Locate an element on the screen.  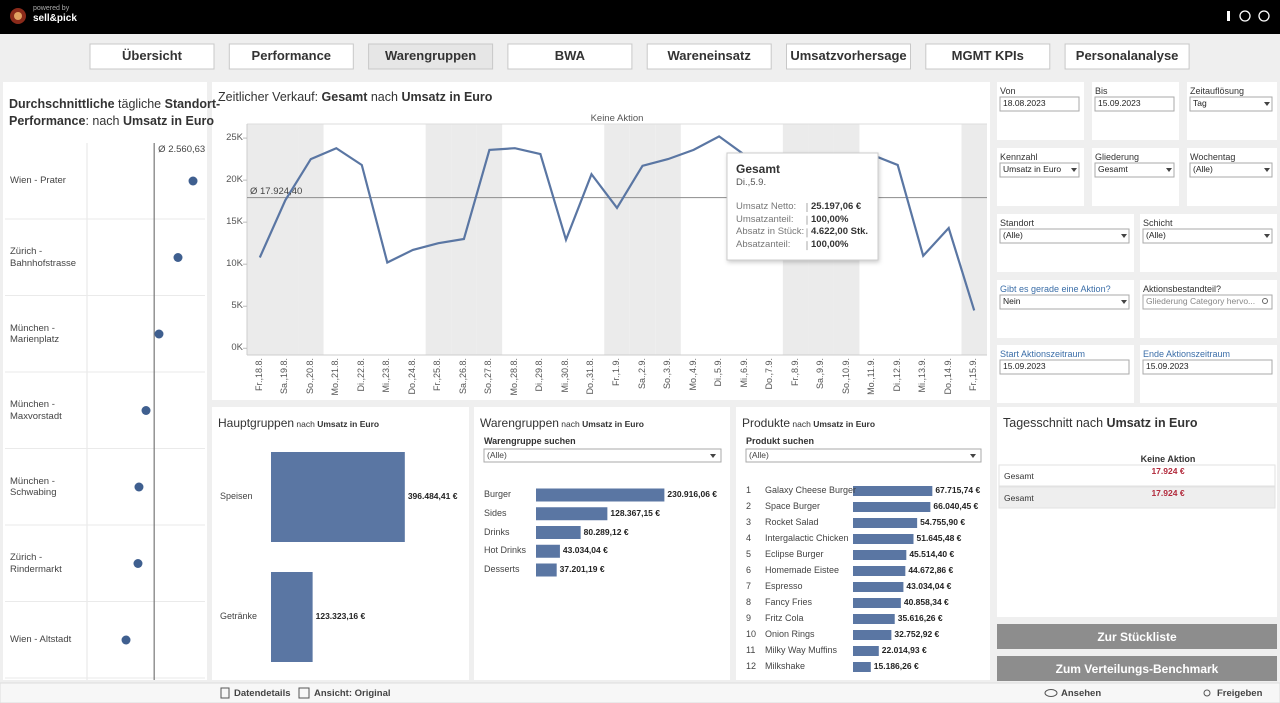
value-label: 80.289,12 € is located at coordinates (606, 531).